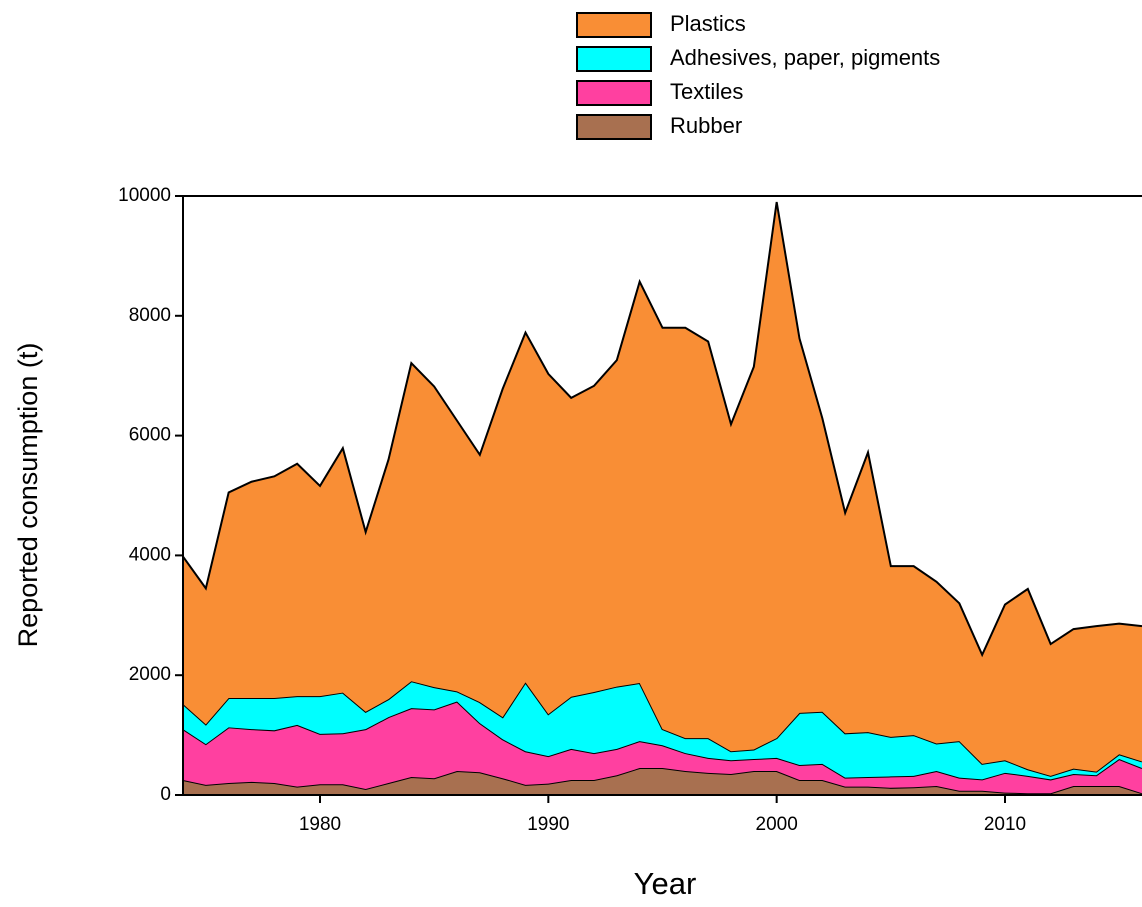 The width and height of the screenshot is (1142, 907). Describe the element at coordinates (150, 315) in the screenshot. I see `y-tick-label: 8000` at that location.